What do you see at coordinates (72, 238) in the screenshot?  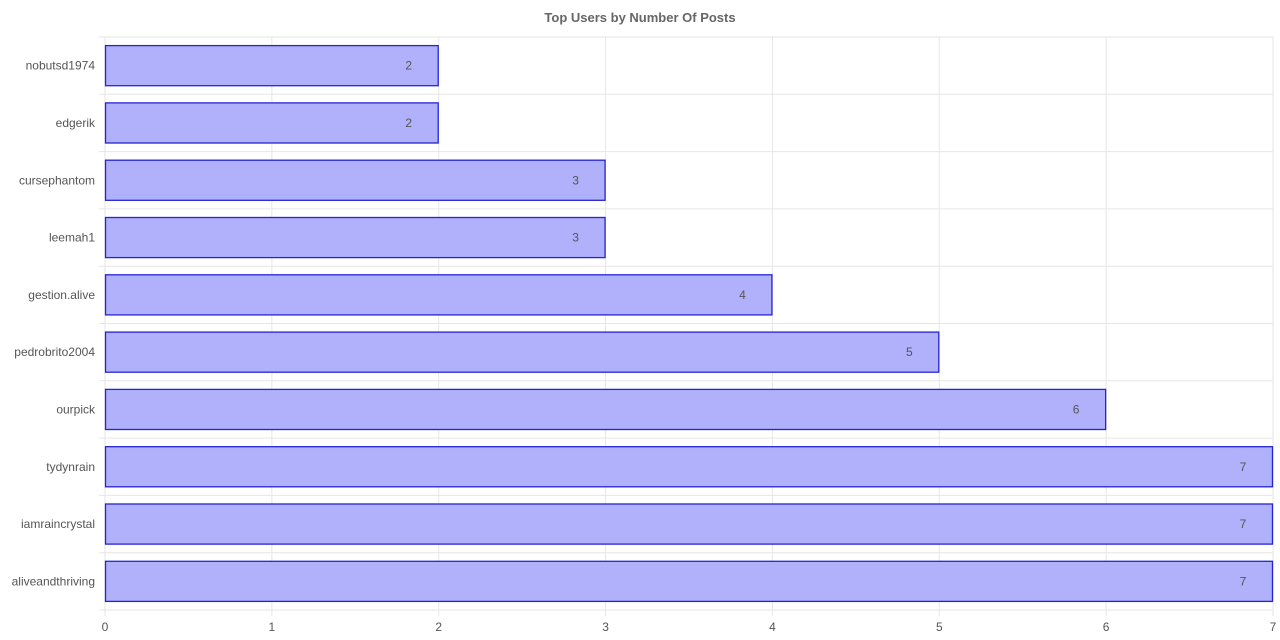 I see `category-label-3: leemah1` at bounding box center [72, 238].